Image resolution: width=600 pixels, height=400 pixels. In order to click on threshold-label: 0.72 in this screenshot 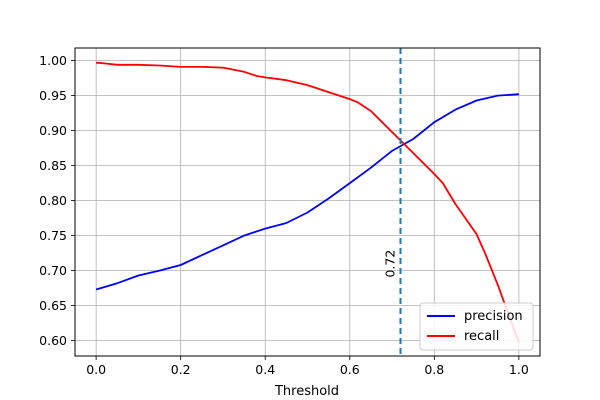, I will do `click(390, 264)`.